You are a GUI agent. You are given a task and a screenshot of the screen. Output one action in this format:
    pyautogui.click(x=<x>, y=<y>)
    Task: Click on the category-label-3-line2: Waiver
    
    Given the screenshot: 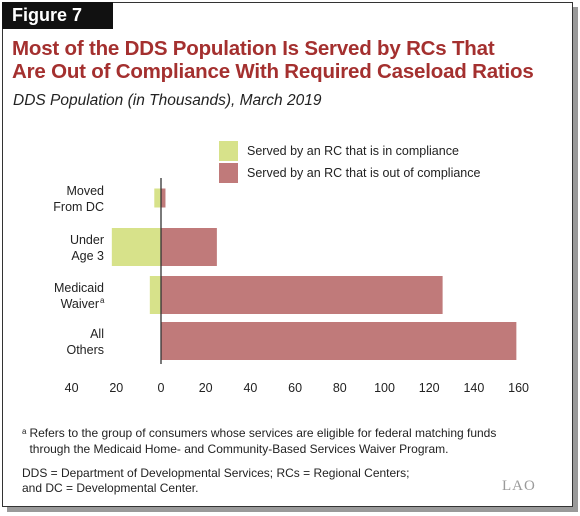 What is the action you would take?
    pyautogui.click(x=80, y=304)
    